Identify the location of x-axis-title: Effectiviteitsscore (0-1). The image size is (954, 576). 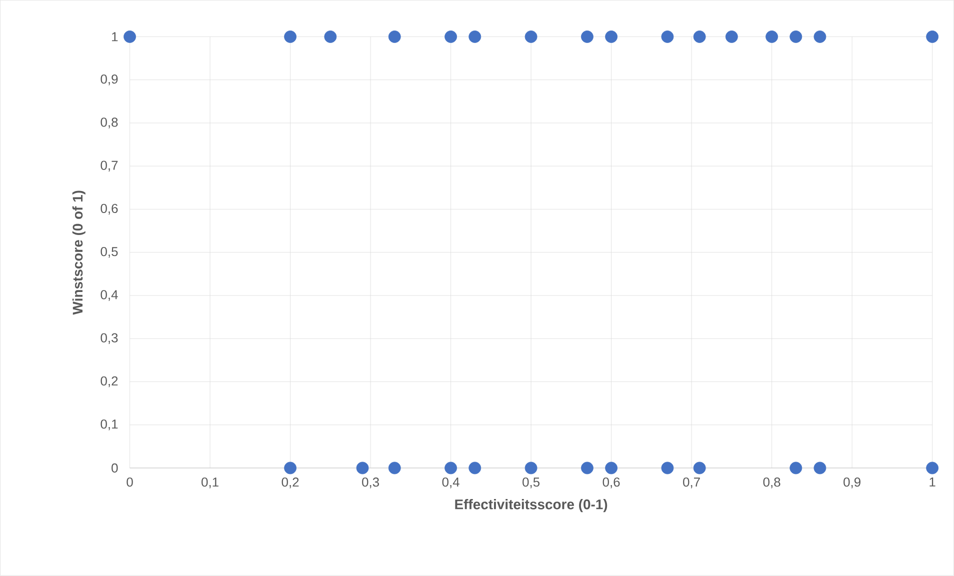
(531, 505).